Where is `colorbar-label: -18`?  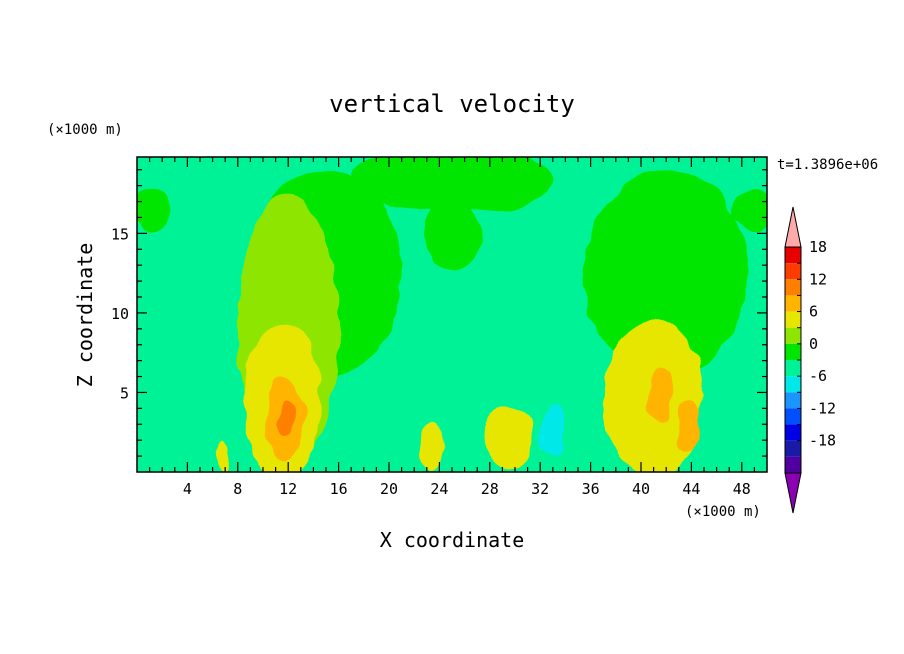
colorbar-label: -18 is located at coordinates (822, 441).